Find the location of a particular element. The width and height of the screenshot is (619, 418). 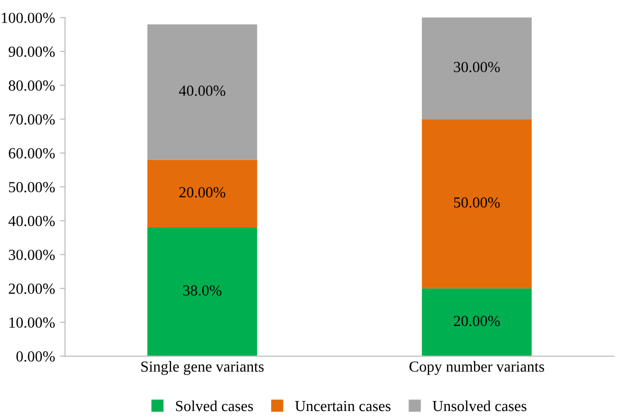

y-tick-label: 80.00% is located at coordinates (31, 85).